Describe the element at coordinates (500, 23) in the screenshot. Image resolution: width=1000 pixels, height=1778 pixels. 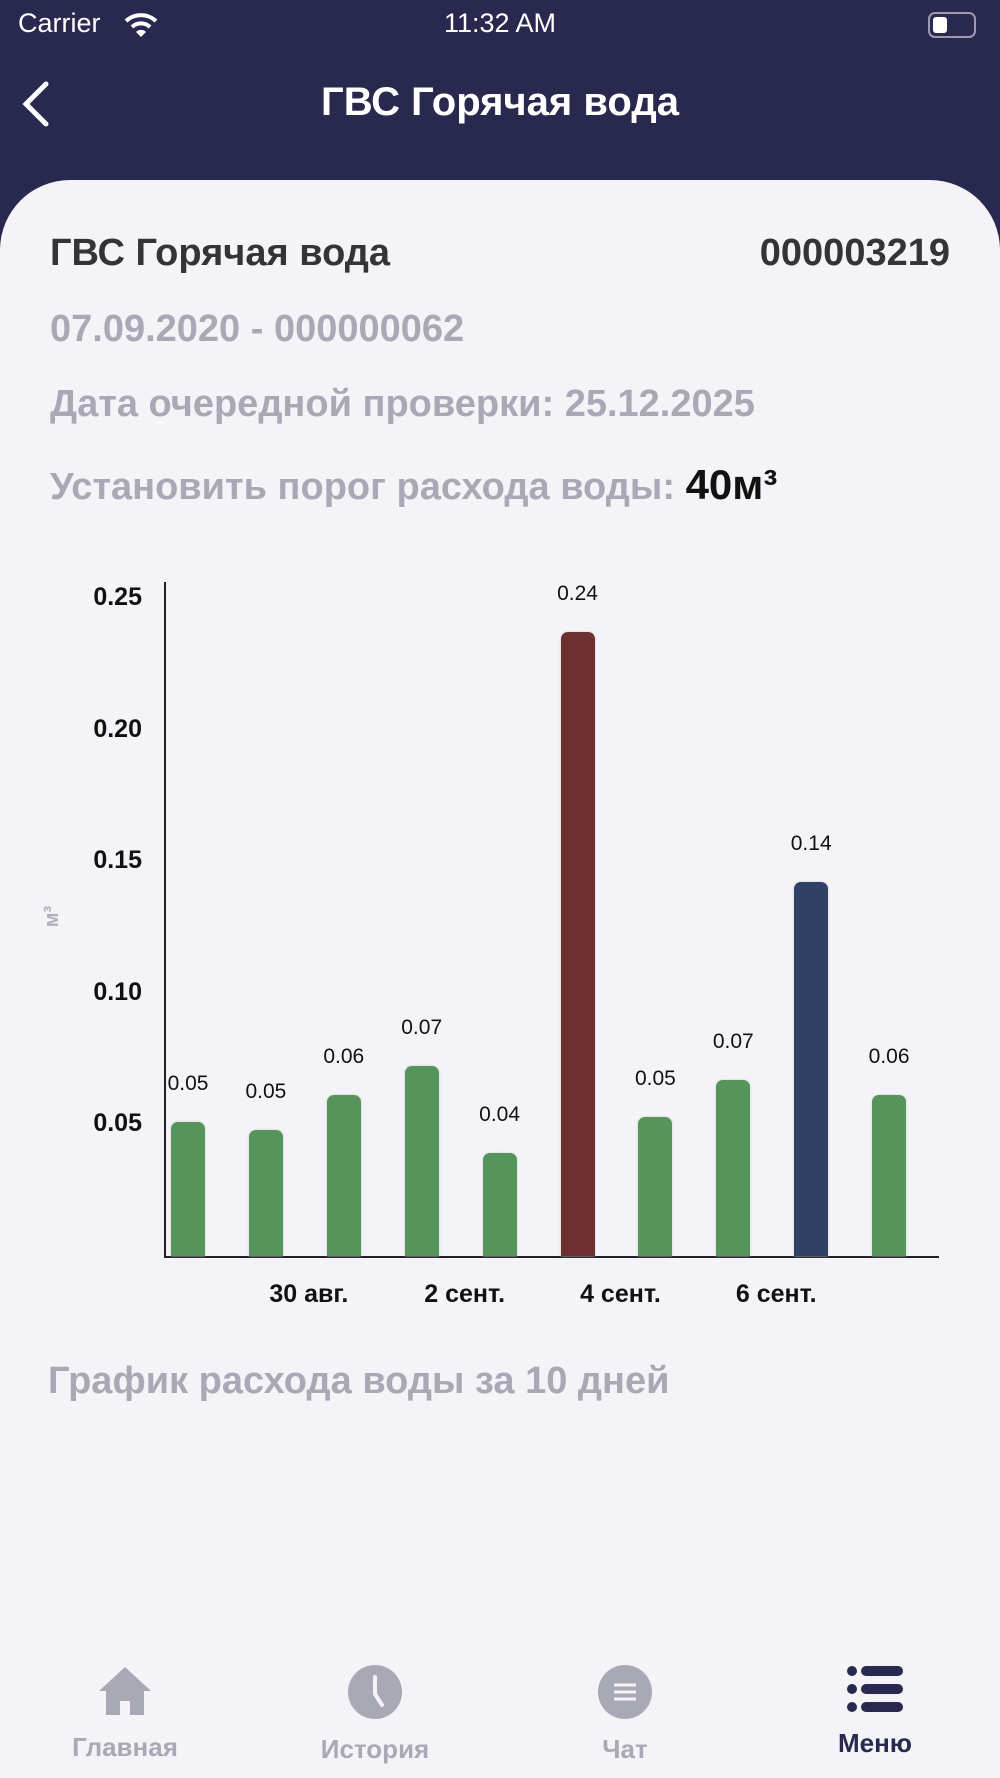
I see `clock: 11:32 AM` at that location.